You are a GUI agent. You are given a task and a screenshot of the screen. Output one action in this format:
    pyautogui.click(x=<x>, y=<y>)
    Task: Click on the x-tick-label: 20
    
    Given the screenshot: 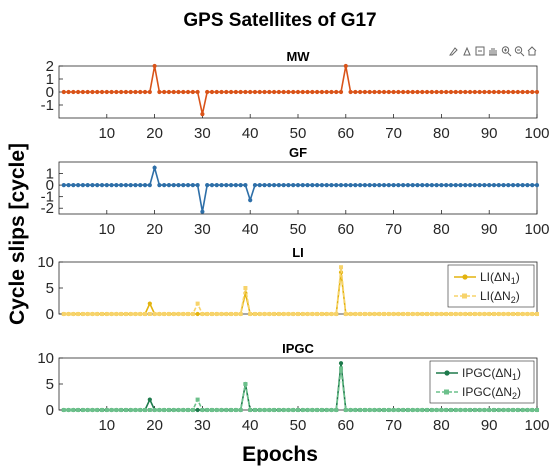 What is the action you would take?
    pyautogui.click(x=154, y=425)
    